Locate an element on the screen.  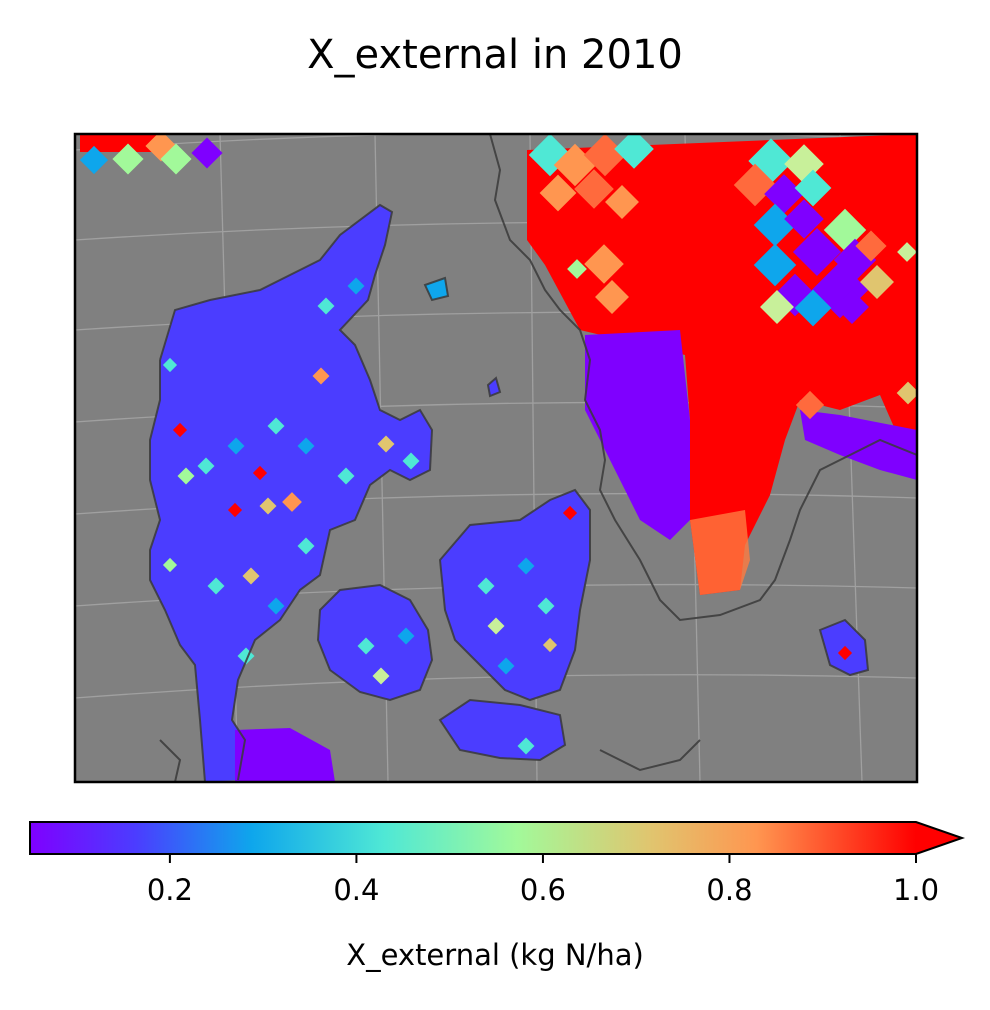
sweden-east-low is located at coordinates (858, 445).